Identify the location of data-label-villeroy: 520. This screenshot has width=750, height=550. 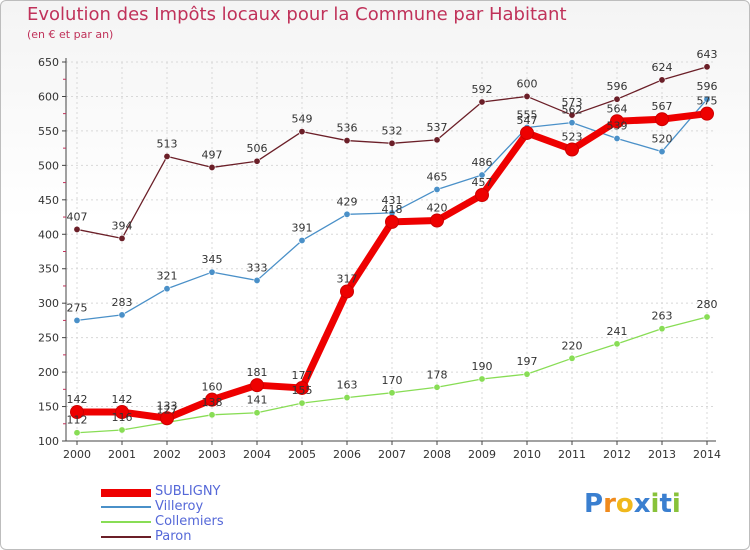
(662, 139).